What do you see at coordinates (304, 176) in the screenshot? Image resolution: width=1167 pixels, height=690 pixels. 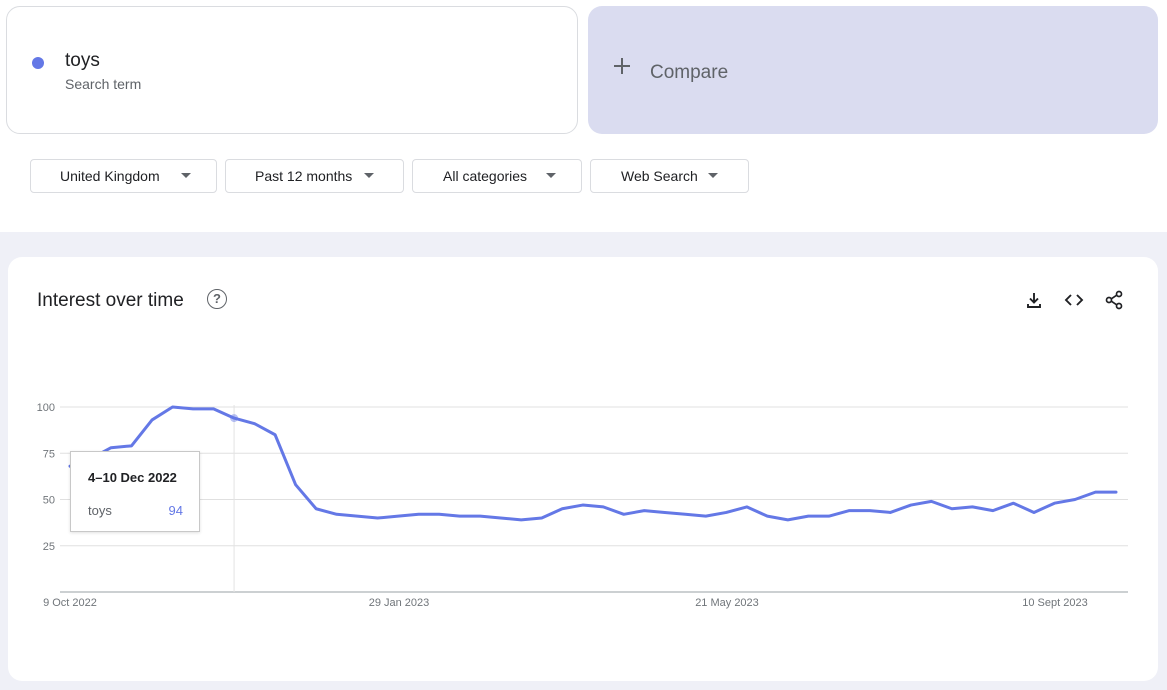 I see `time-range-filter-label: Past 12 months` at bounding box center [304, 176].